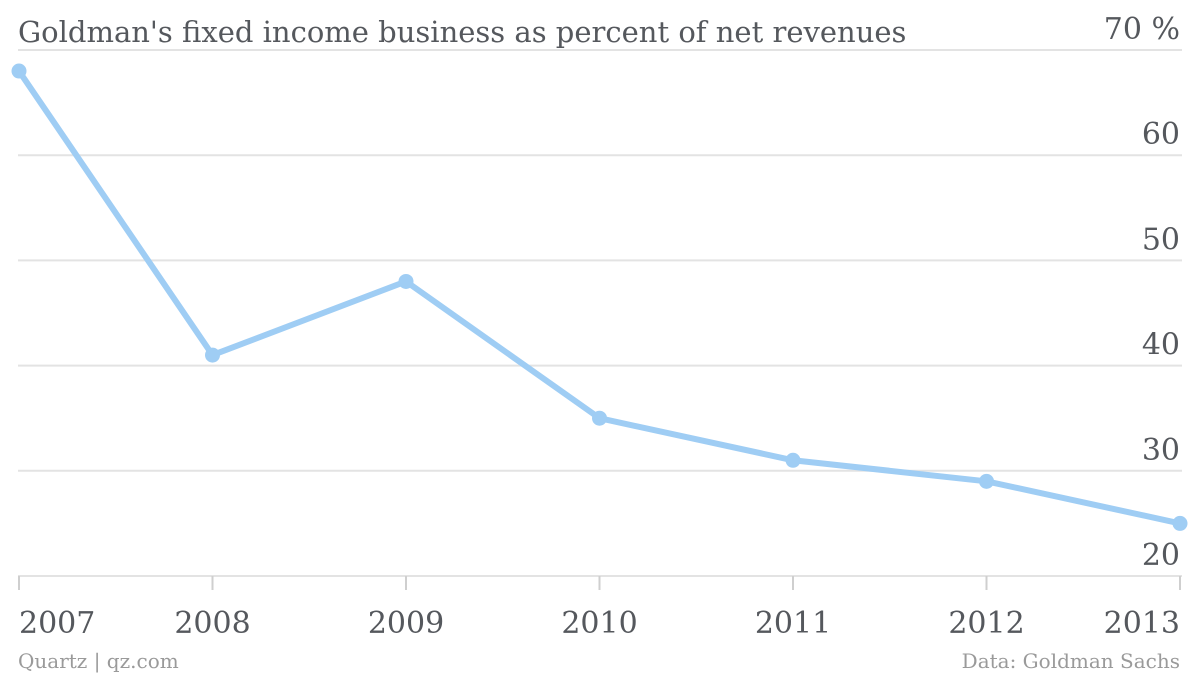  I want to click on x-axis-ticks, so click(599, 583).